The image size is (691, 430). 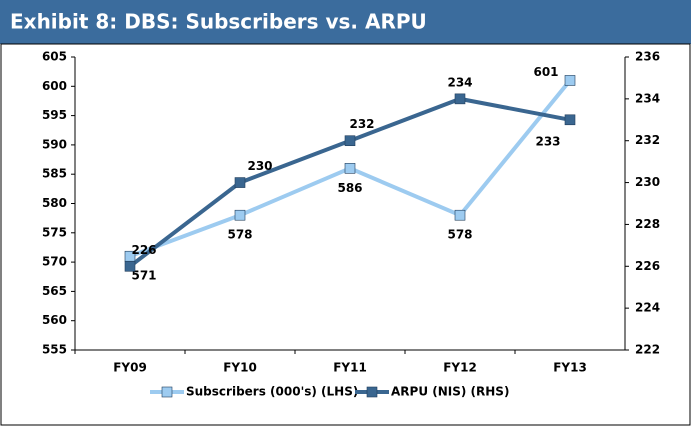 I want to click on legend-label: Subscribers (000's) (LHS), so click(x=272, y=392).